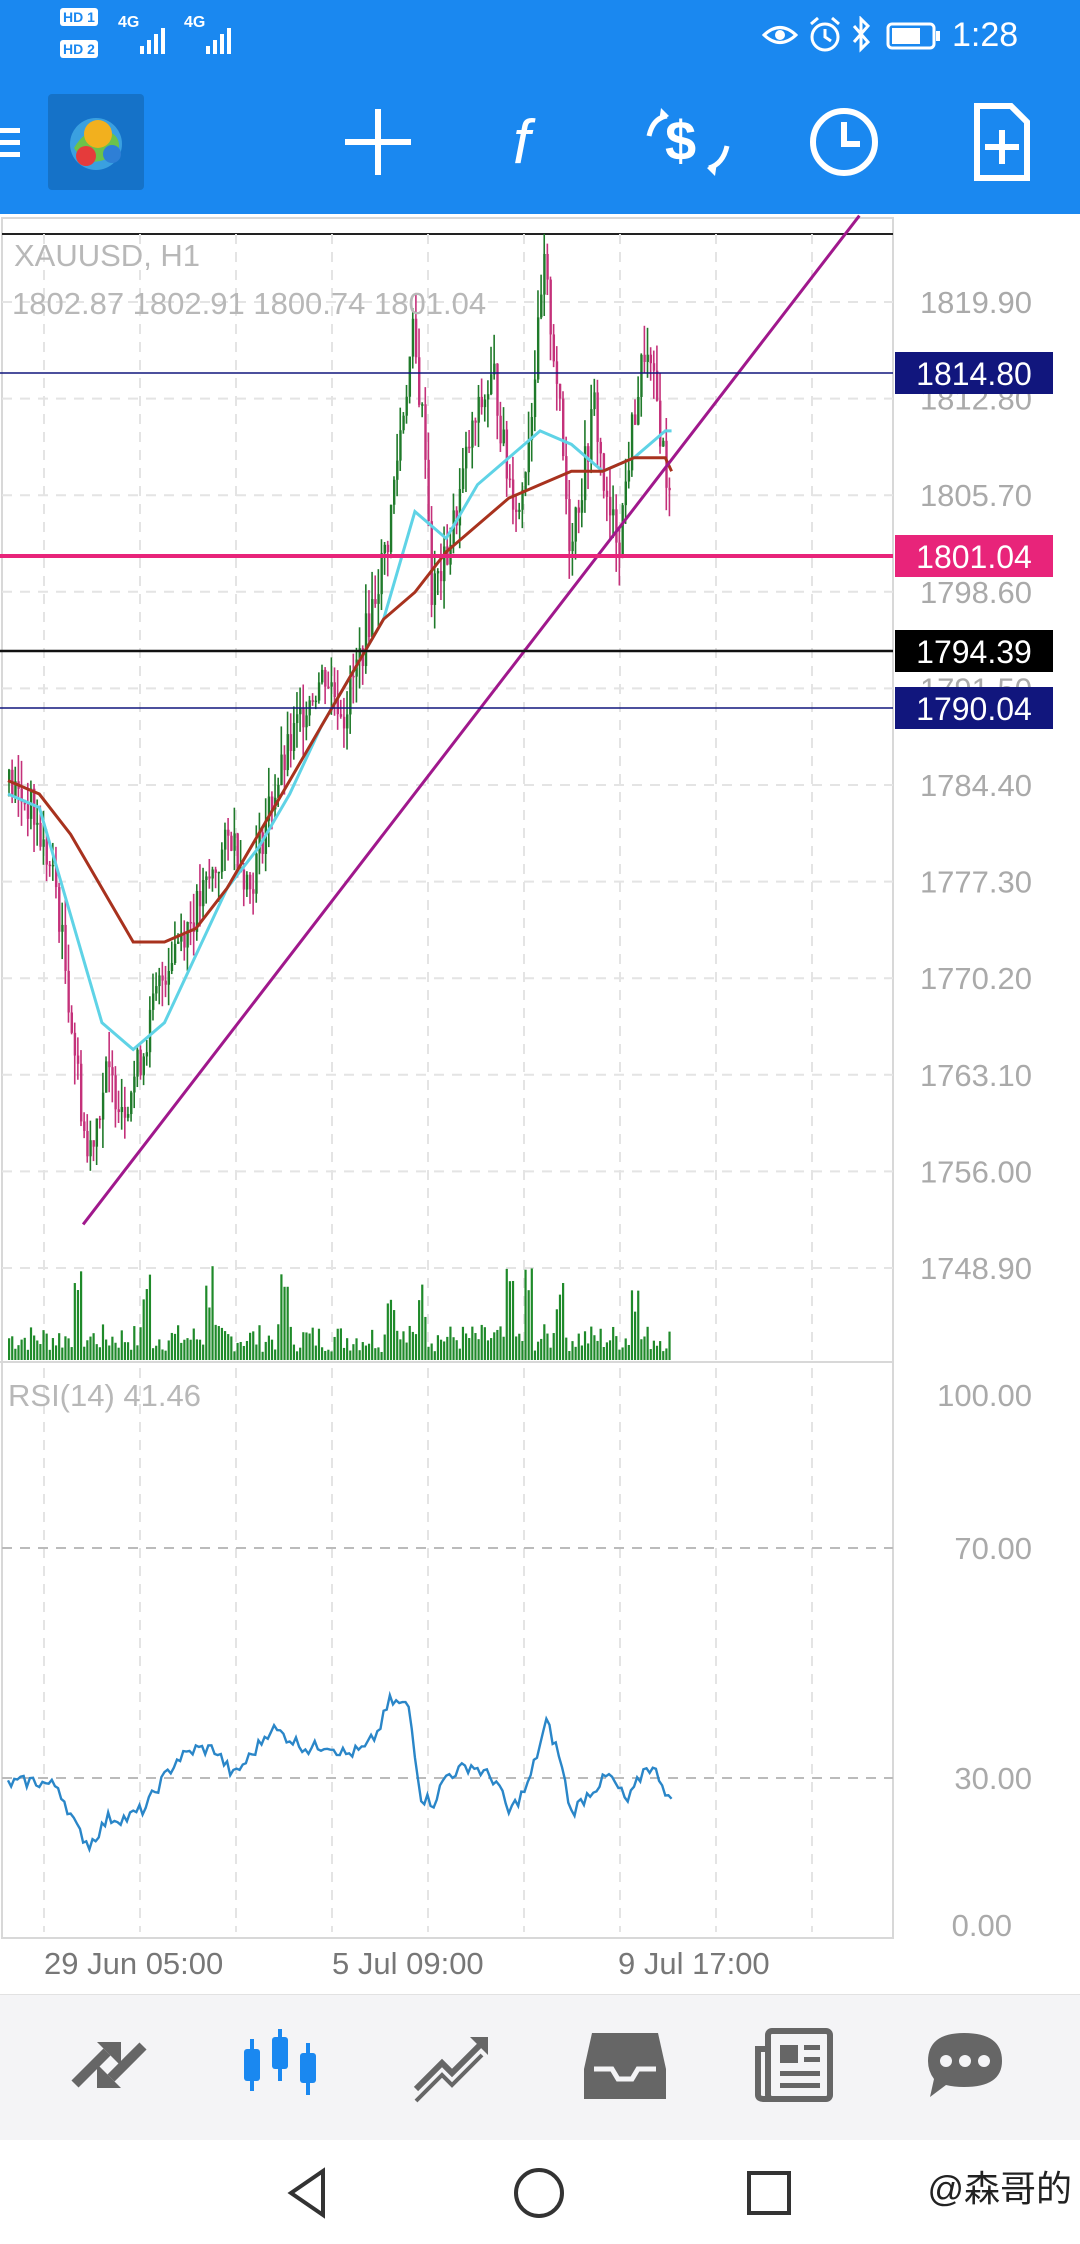 The height and width of the screenshot is (2244, 1080). What do you see at coordinates (976, 978) in the screenshot?
I see `price-tick-7: 1770.20` at bounding box center [976, 978].